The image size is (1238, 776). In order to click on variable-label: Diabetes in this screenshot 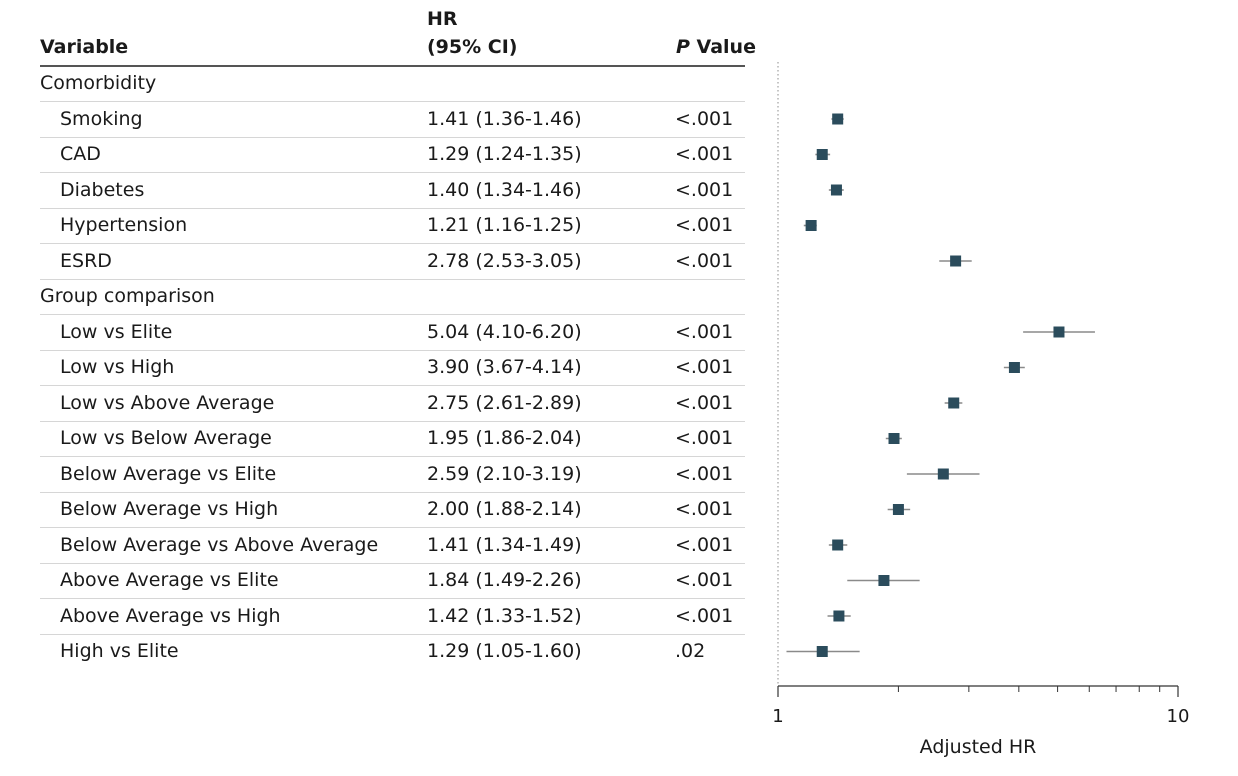, I will do `click(102, 189)`.